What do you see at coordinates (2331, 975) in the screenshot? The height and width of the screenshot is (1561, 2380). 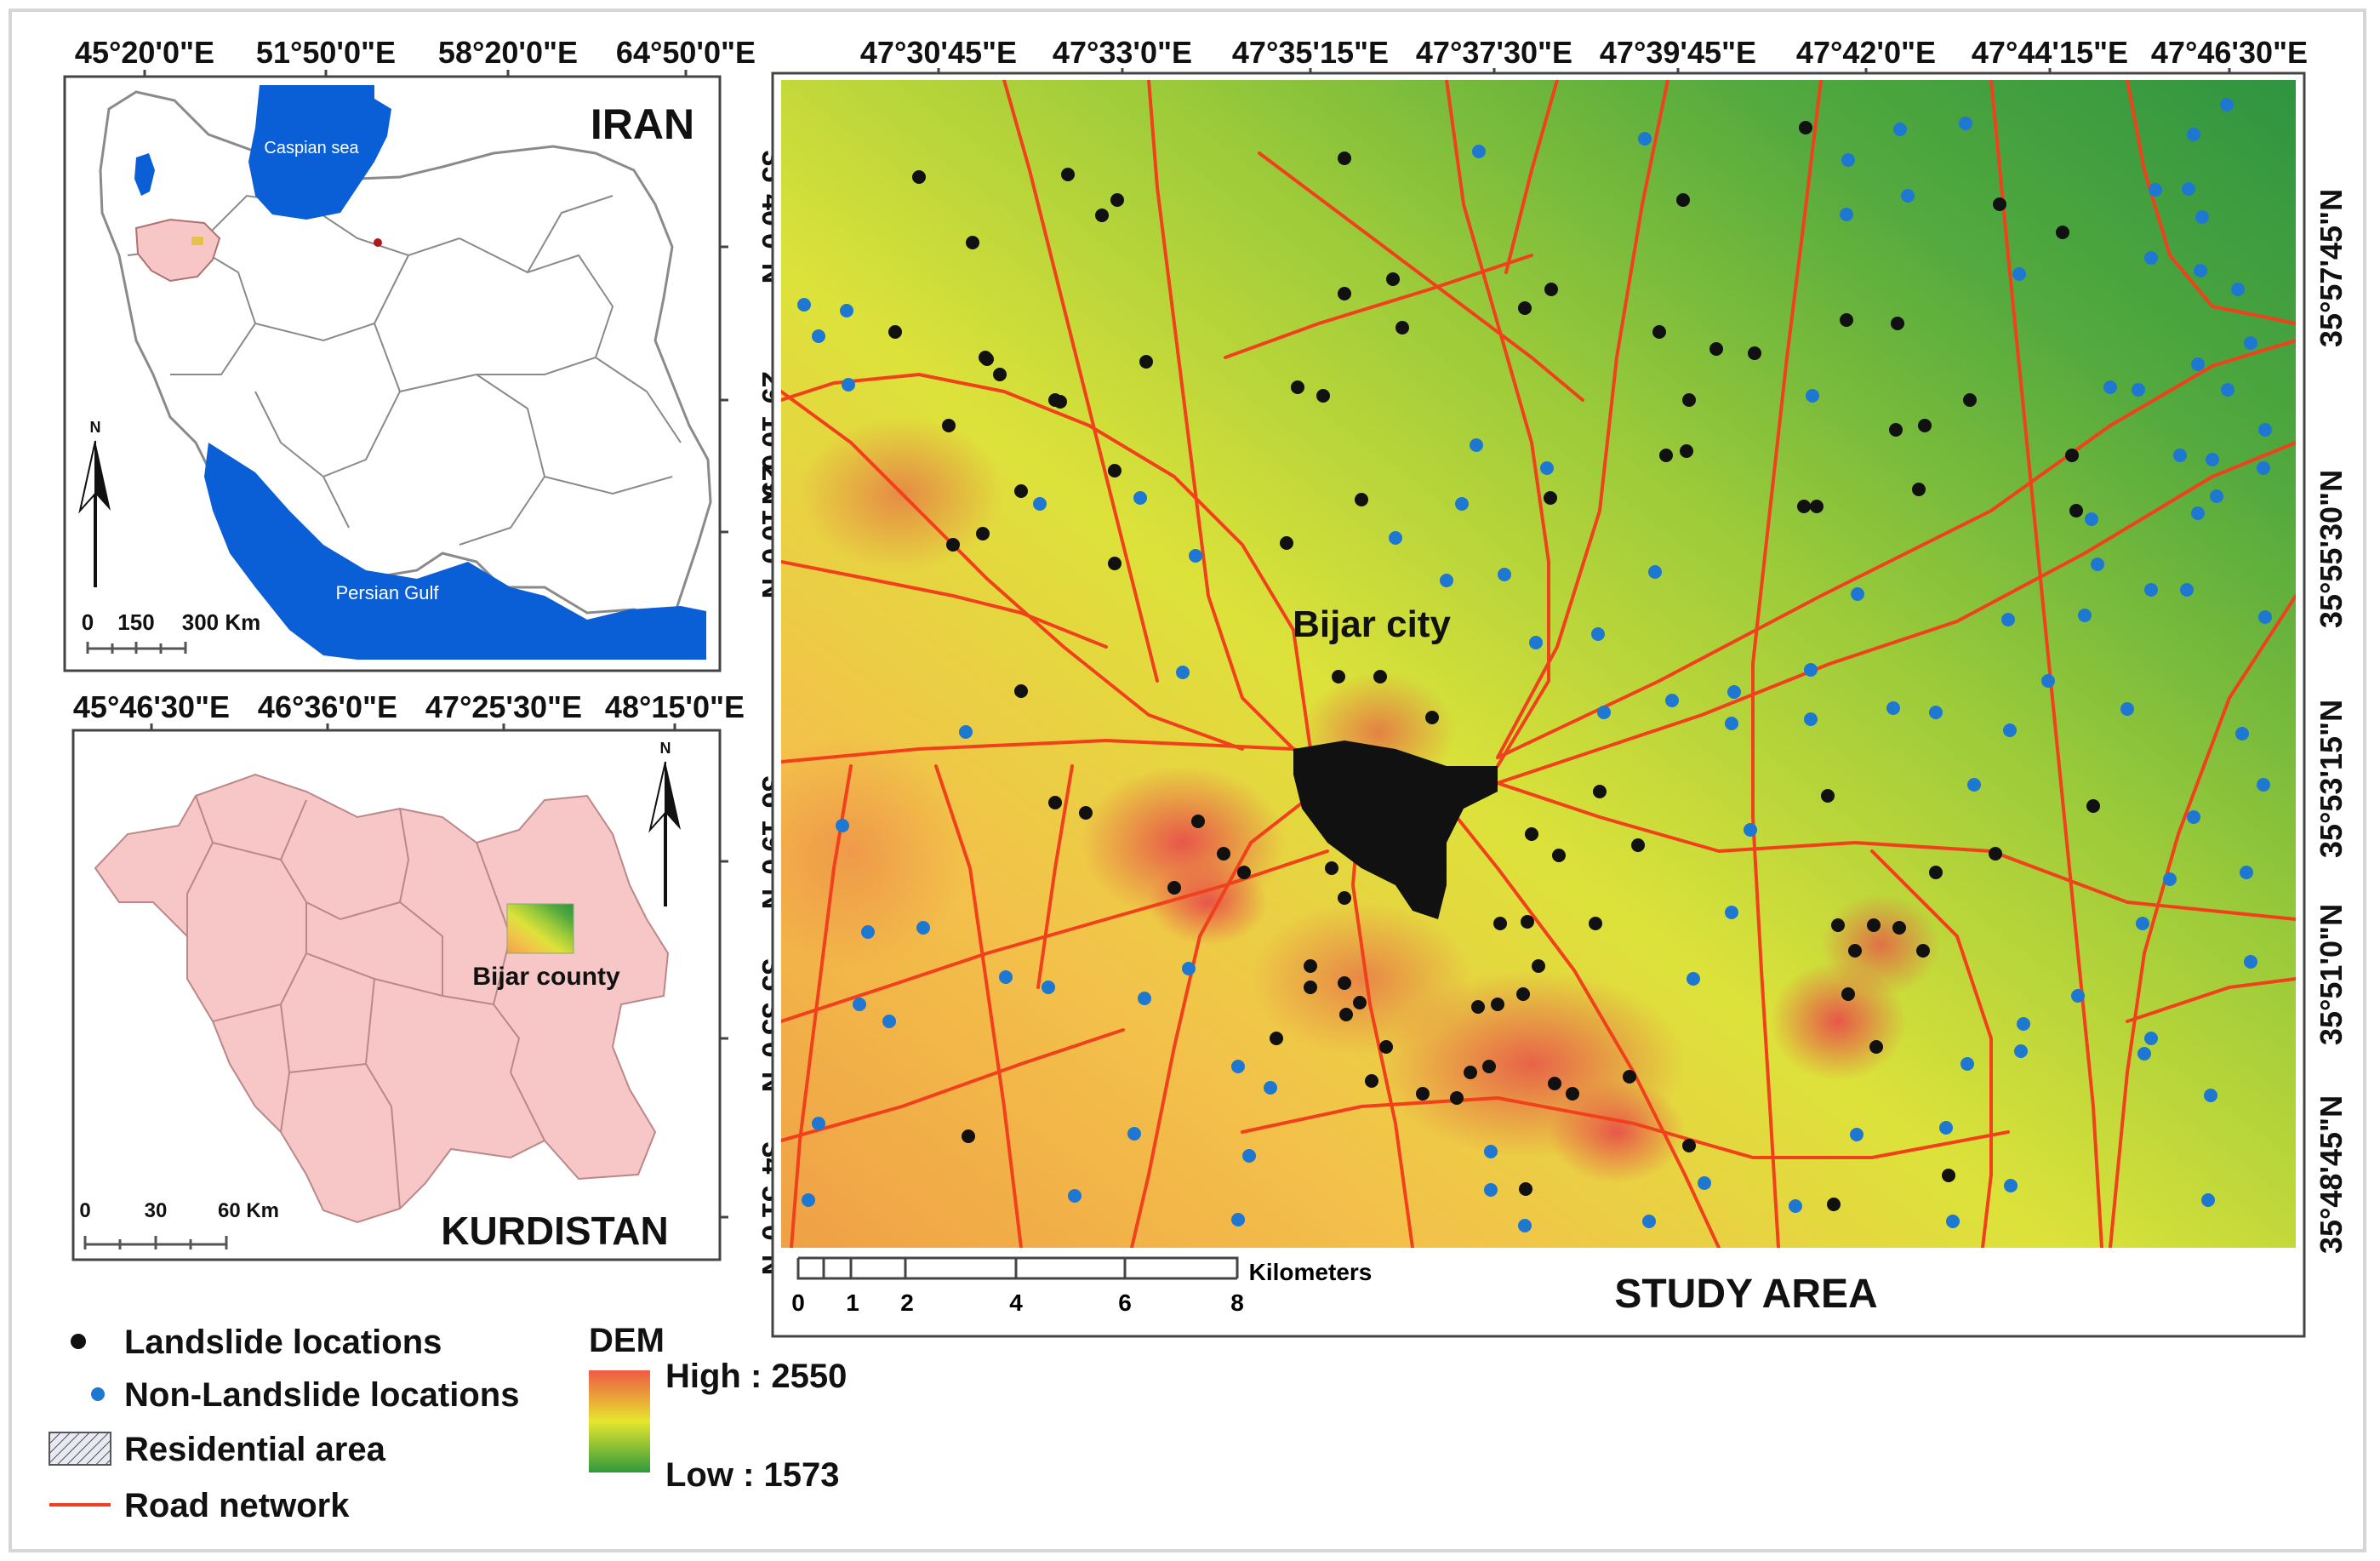 I see `study-right-tick: 35°51'0"N` at bounding box center [2331, 975].